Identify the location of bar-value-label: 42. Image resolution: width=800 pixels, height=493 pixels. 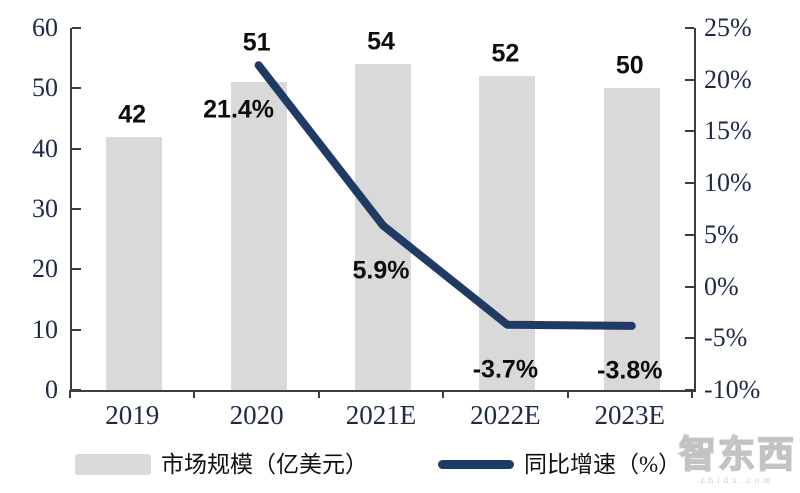
(132, 114).